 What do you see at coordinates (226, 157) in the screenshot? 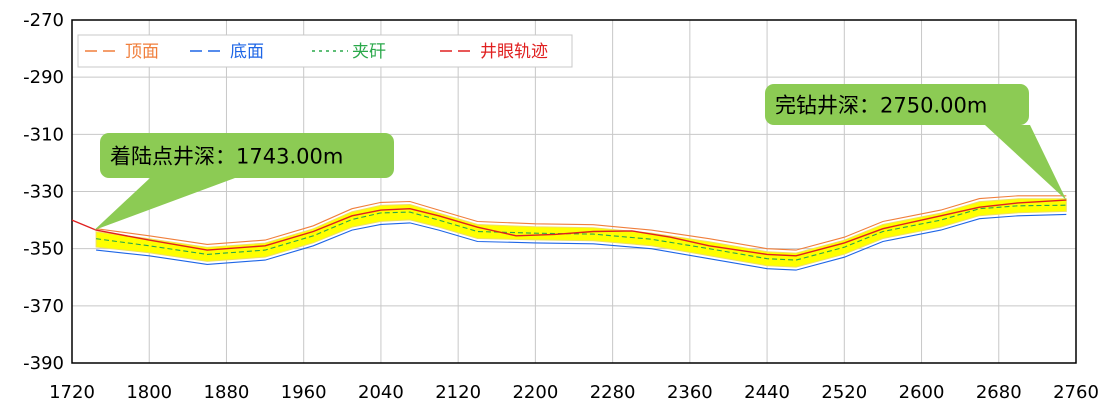
I see `callout-label: 着陆点井深：1743.00m` at bounding box center [226, 157].